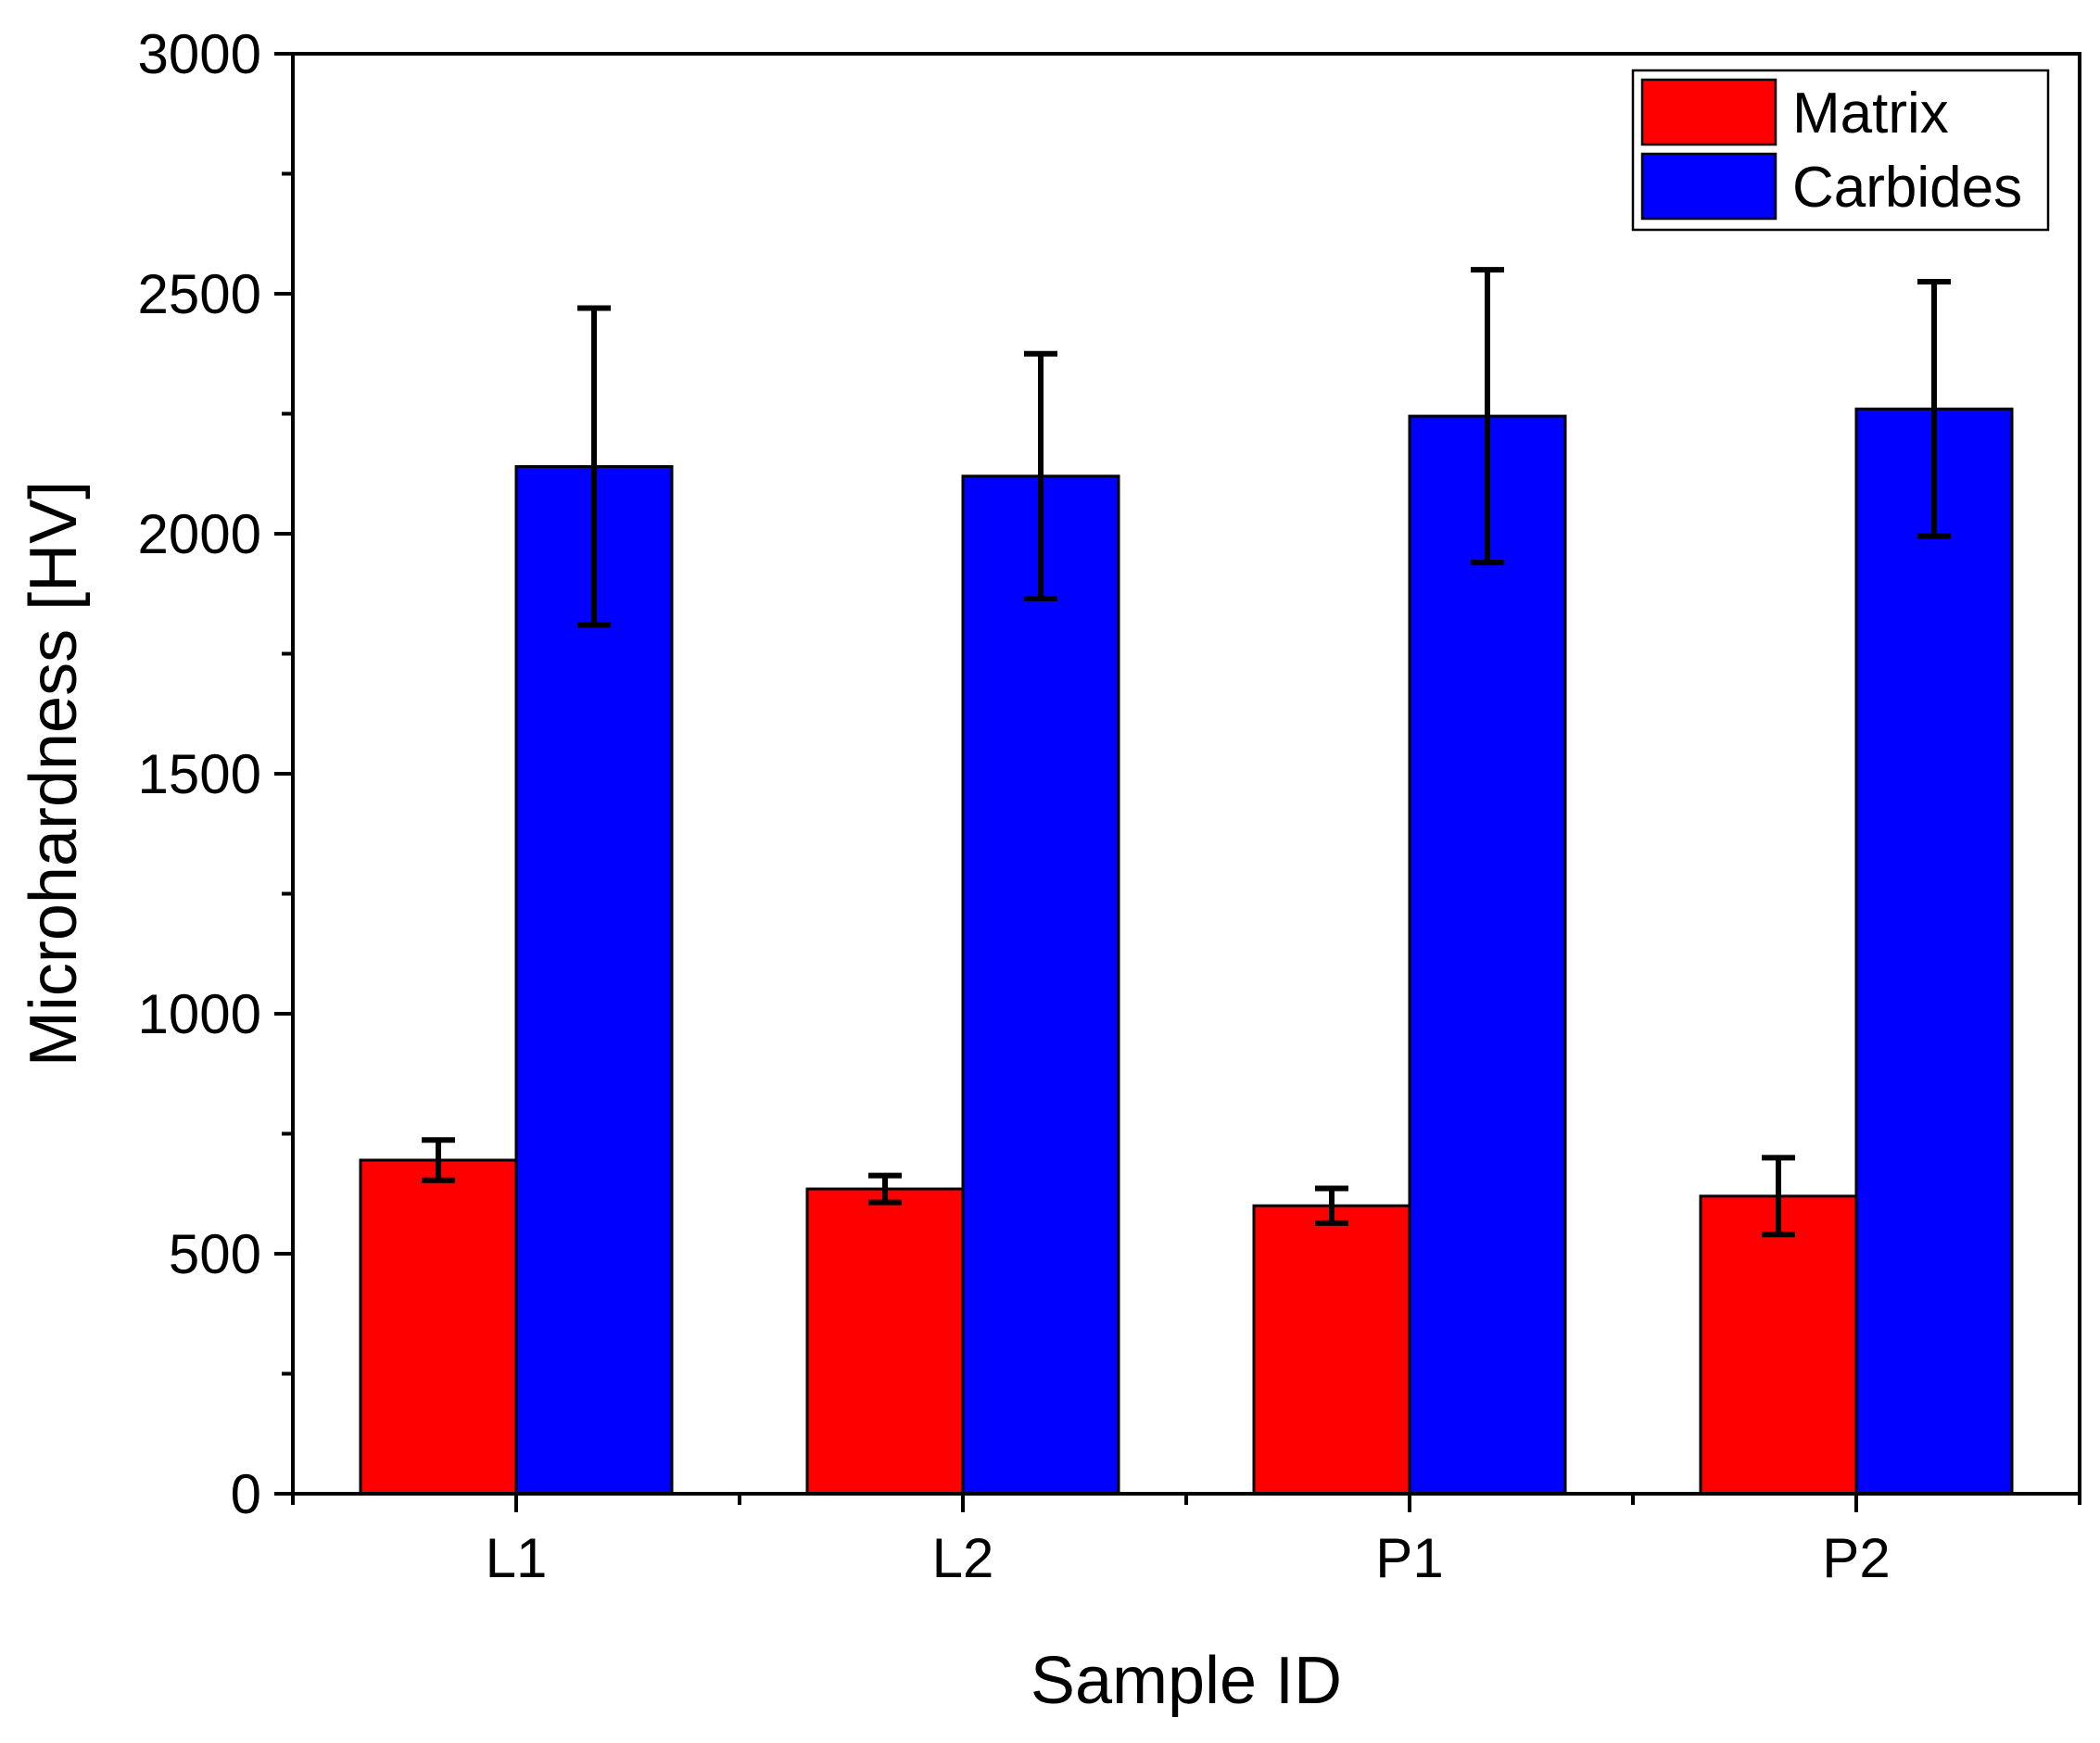  Describe the element at coordinates (1708, 186) in the screenshot. I see `legend-swatch-carbides` at that location.